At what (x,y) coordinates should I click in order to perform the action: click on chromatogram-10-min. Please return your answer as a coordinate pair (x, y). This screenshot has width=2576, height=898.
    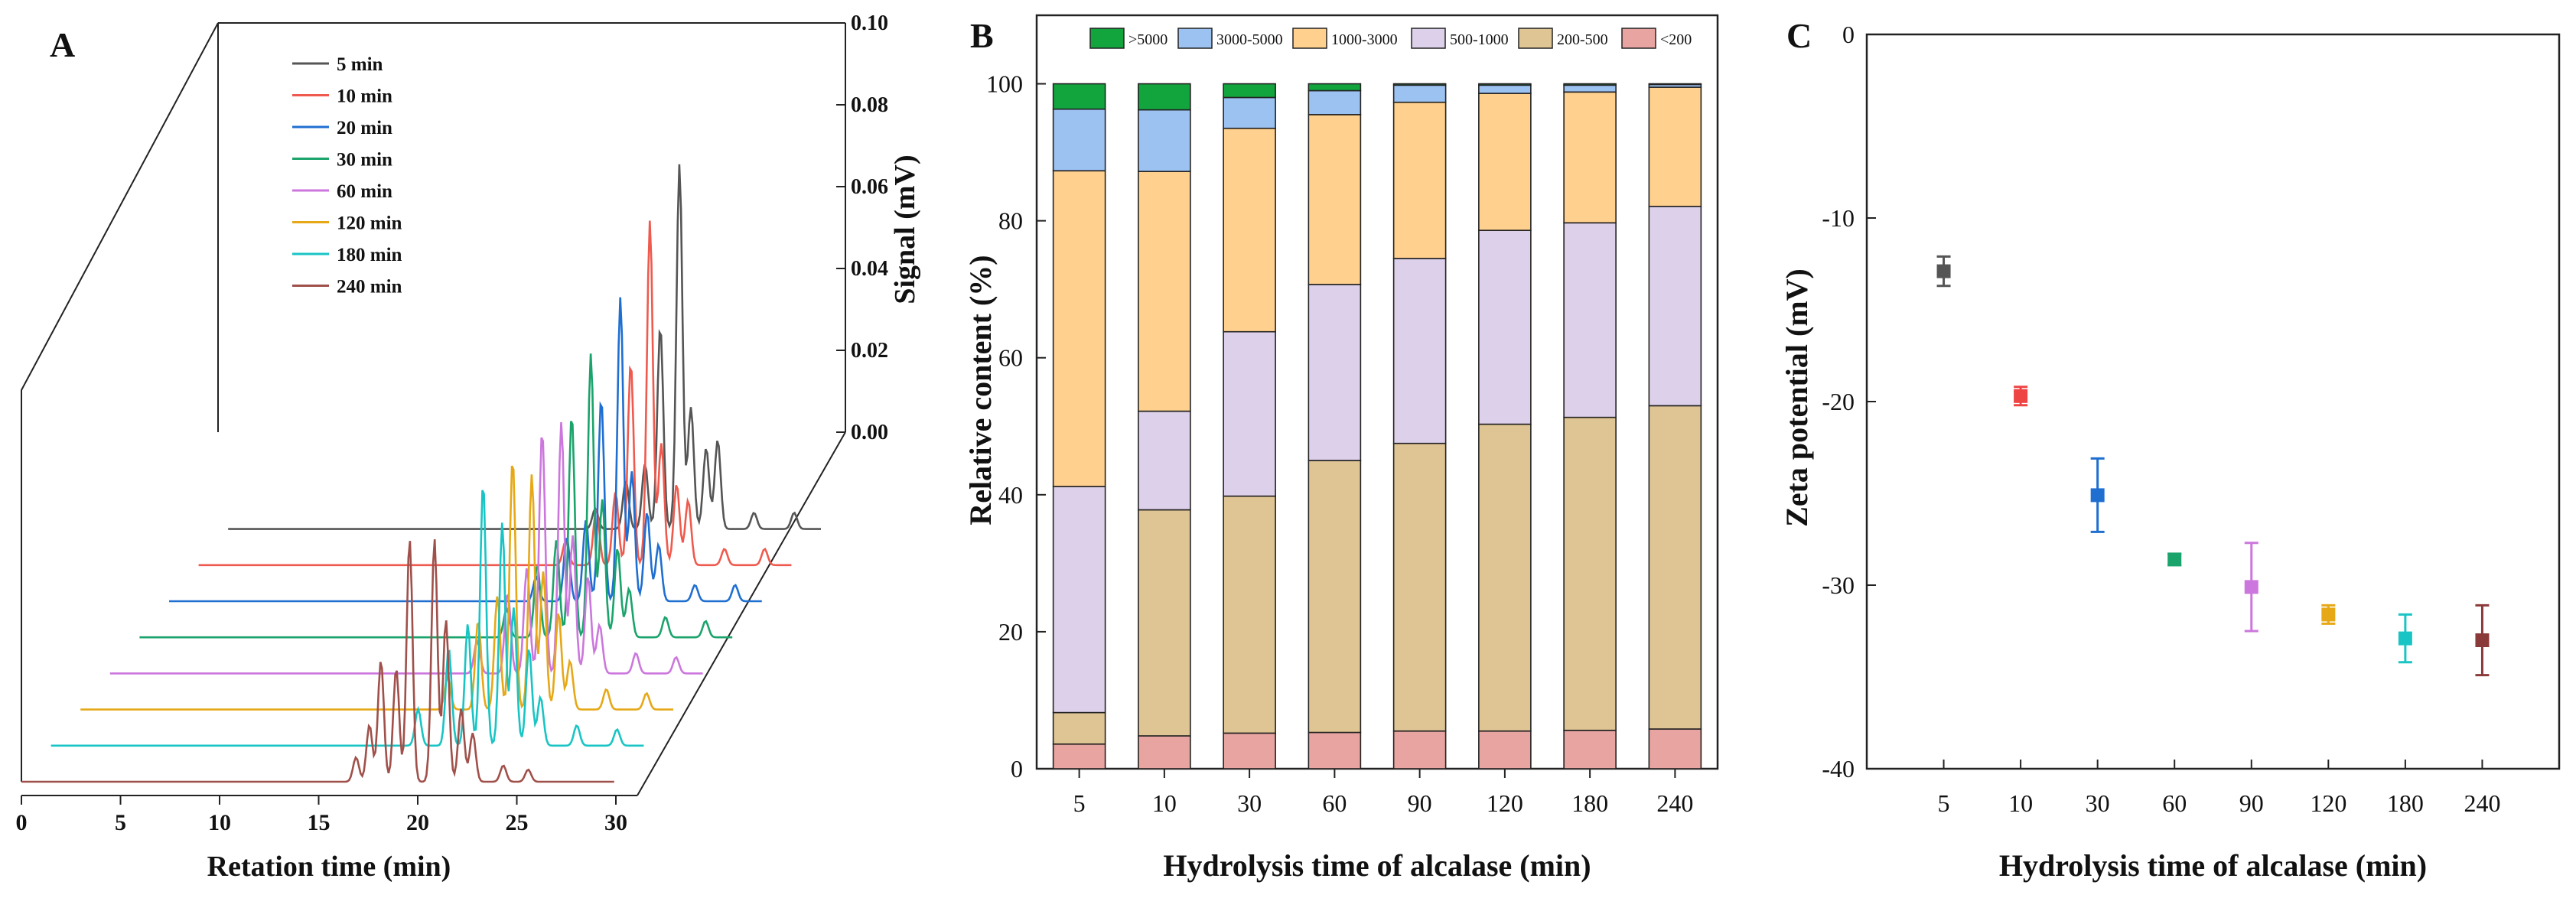
    Looking at the image, I should click on (495, 393).